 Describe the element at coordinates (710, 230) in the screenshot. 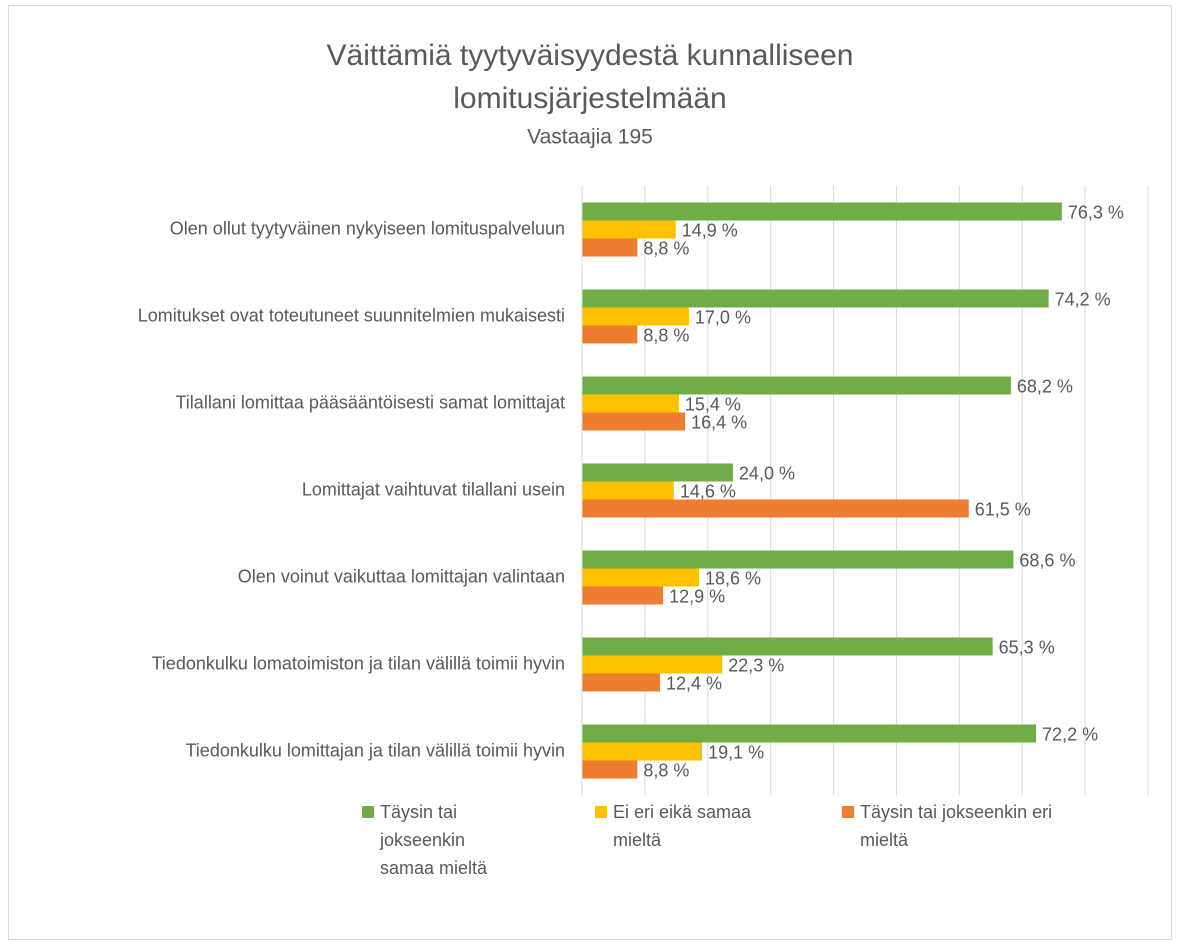

I see `value-label: 14,9 %` at that location.